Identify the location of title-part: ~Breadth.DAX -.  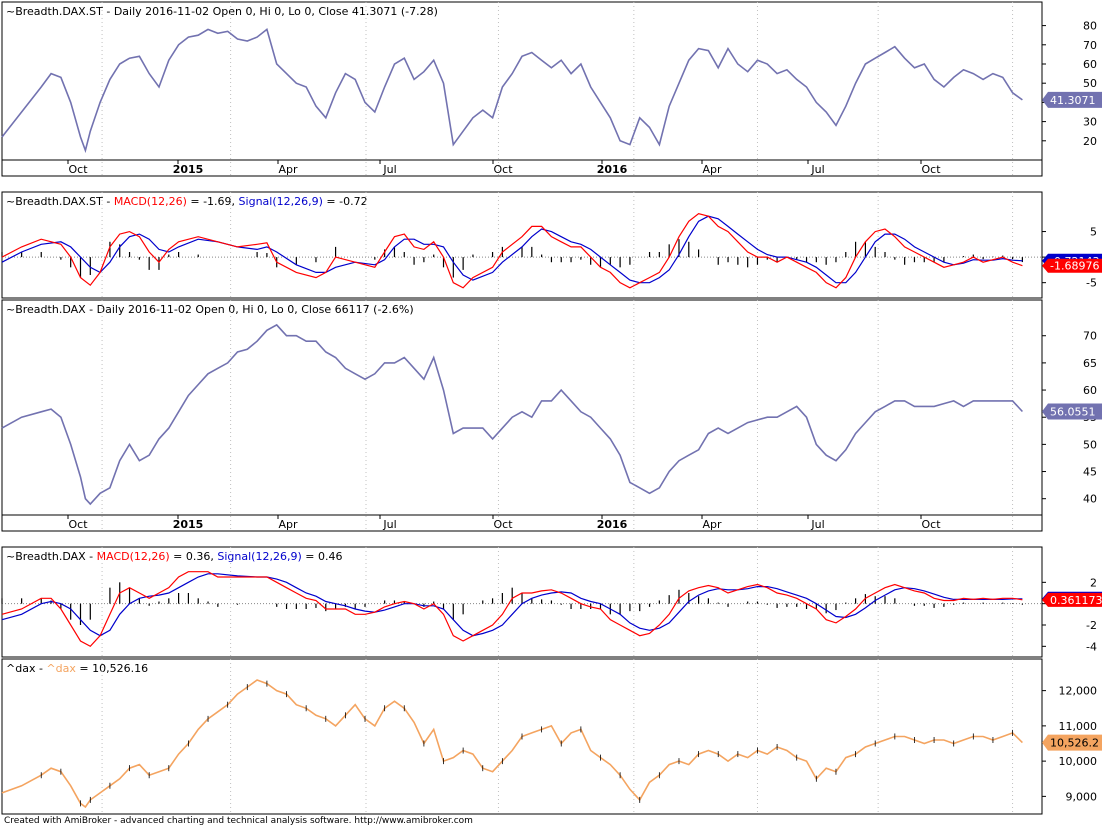
(51, 556).